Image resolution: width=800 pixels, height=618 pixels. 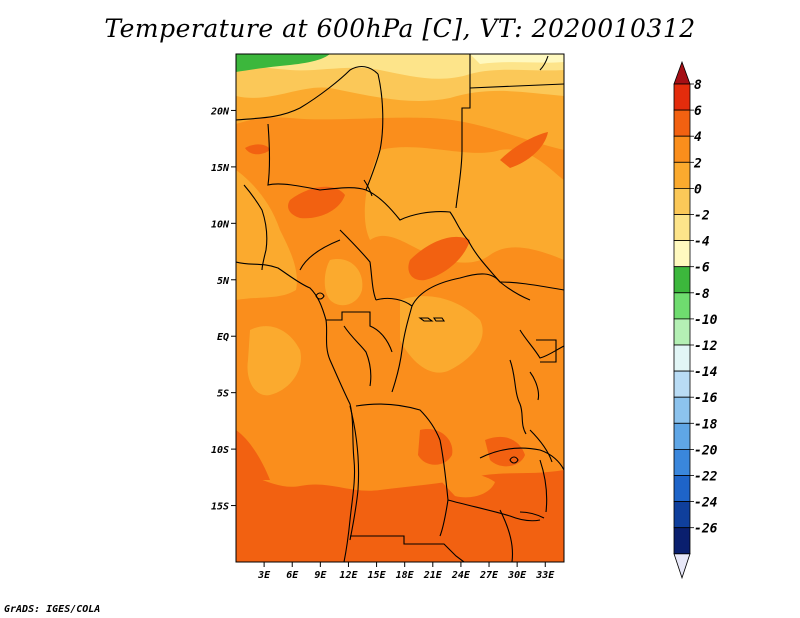 What do you see at coordinates (698, 111) in the screenshot?
I see `colorbar-label: 6` at bounding box center [698, 111].